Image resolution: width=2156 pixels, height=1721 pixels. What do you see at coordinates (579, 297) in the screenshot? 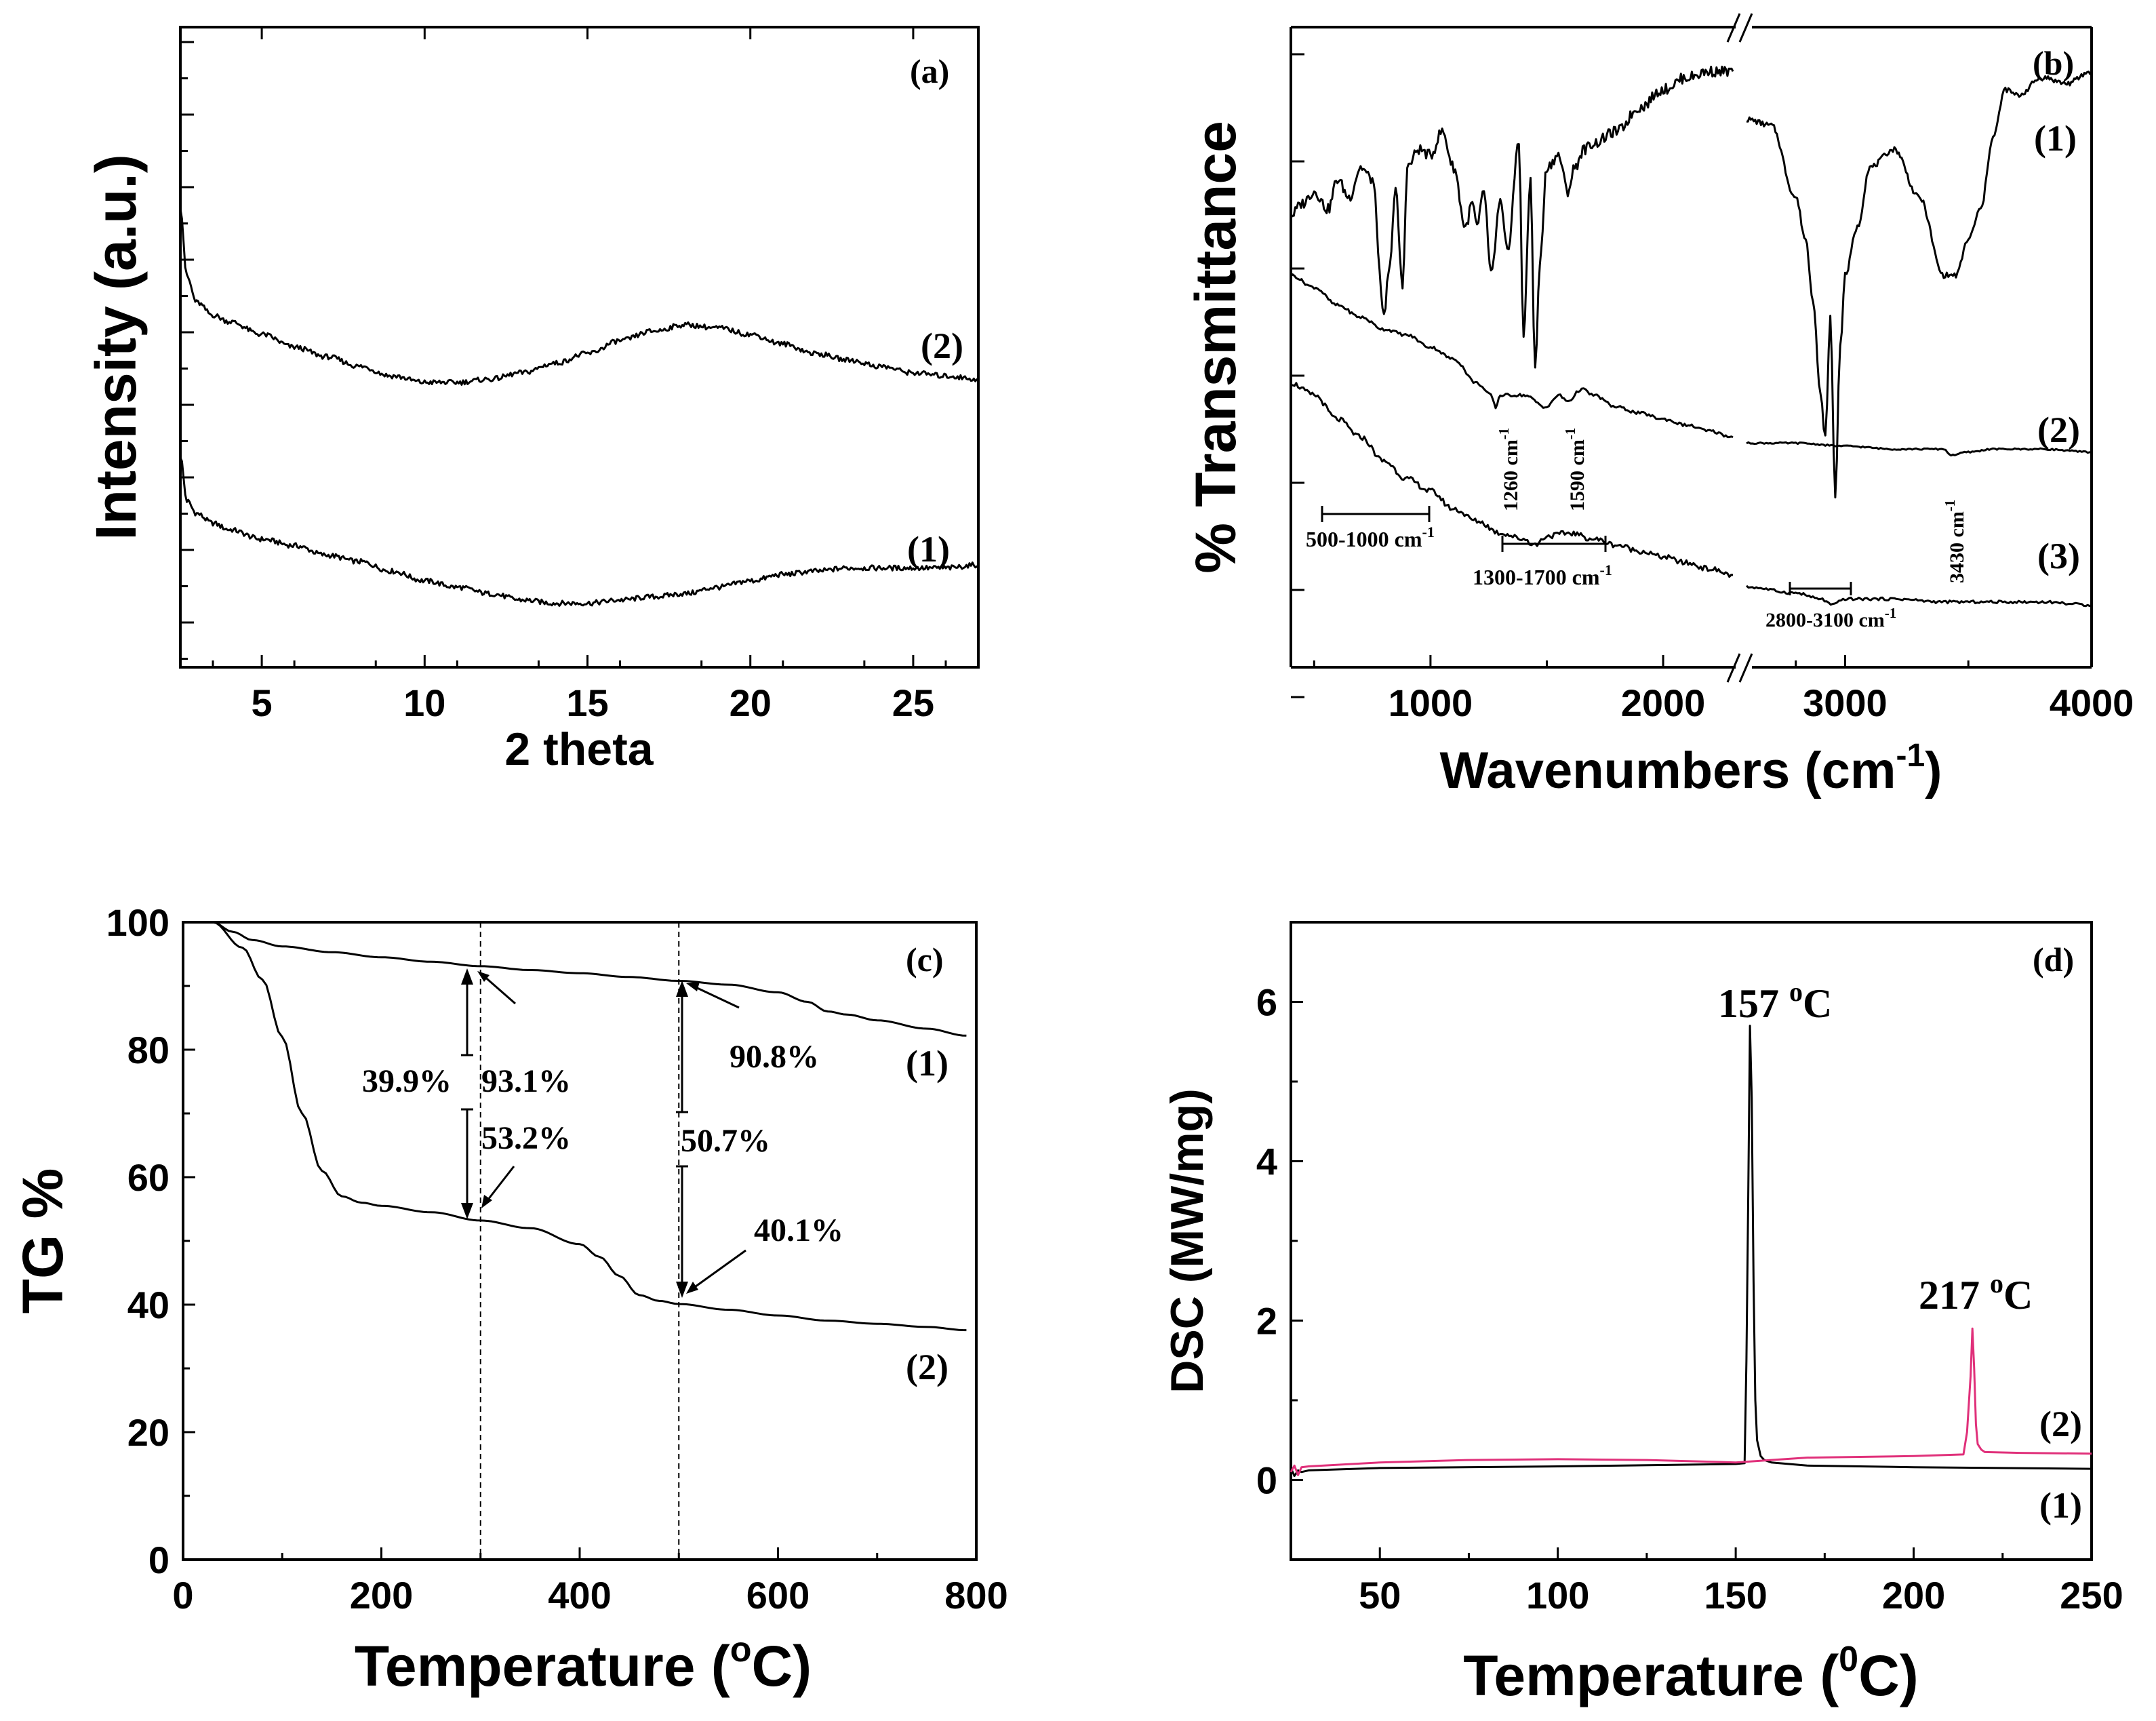
I see `panel-a-series-2-line` at bounding box center [579, 297].